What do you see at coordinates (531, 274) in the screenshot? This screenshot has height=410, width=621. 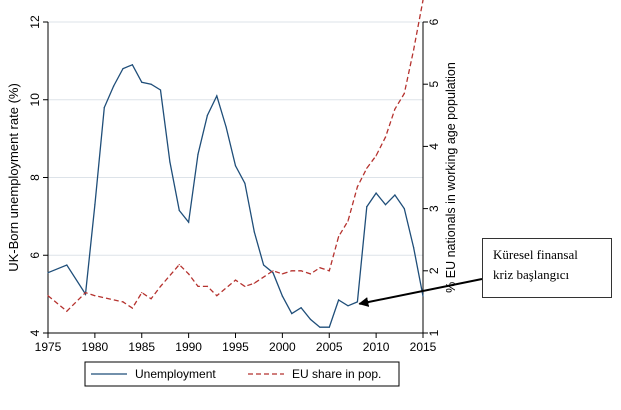 I see `annotation-text-line2: kriz başlangıcı` at bounding box center [531, 274].